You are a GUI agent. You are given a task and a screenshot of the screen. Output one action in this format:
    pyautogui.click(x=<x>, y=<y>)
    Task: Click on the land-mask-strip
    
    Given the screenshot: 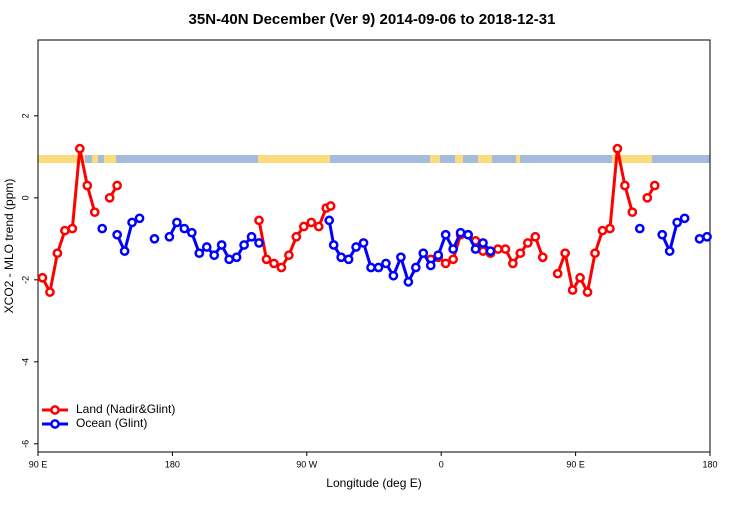 What is the action you would take?
    pyautogui.click(x=374, y=159)
    